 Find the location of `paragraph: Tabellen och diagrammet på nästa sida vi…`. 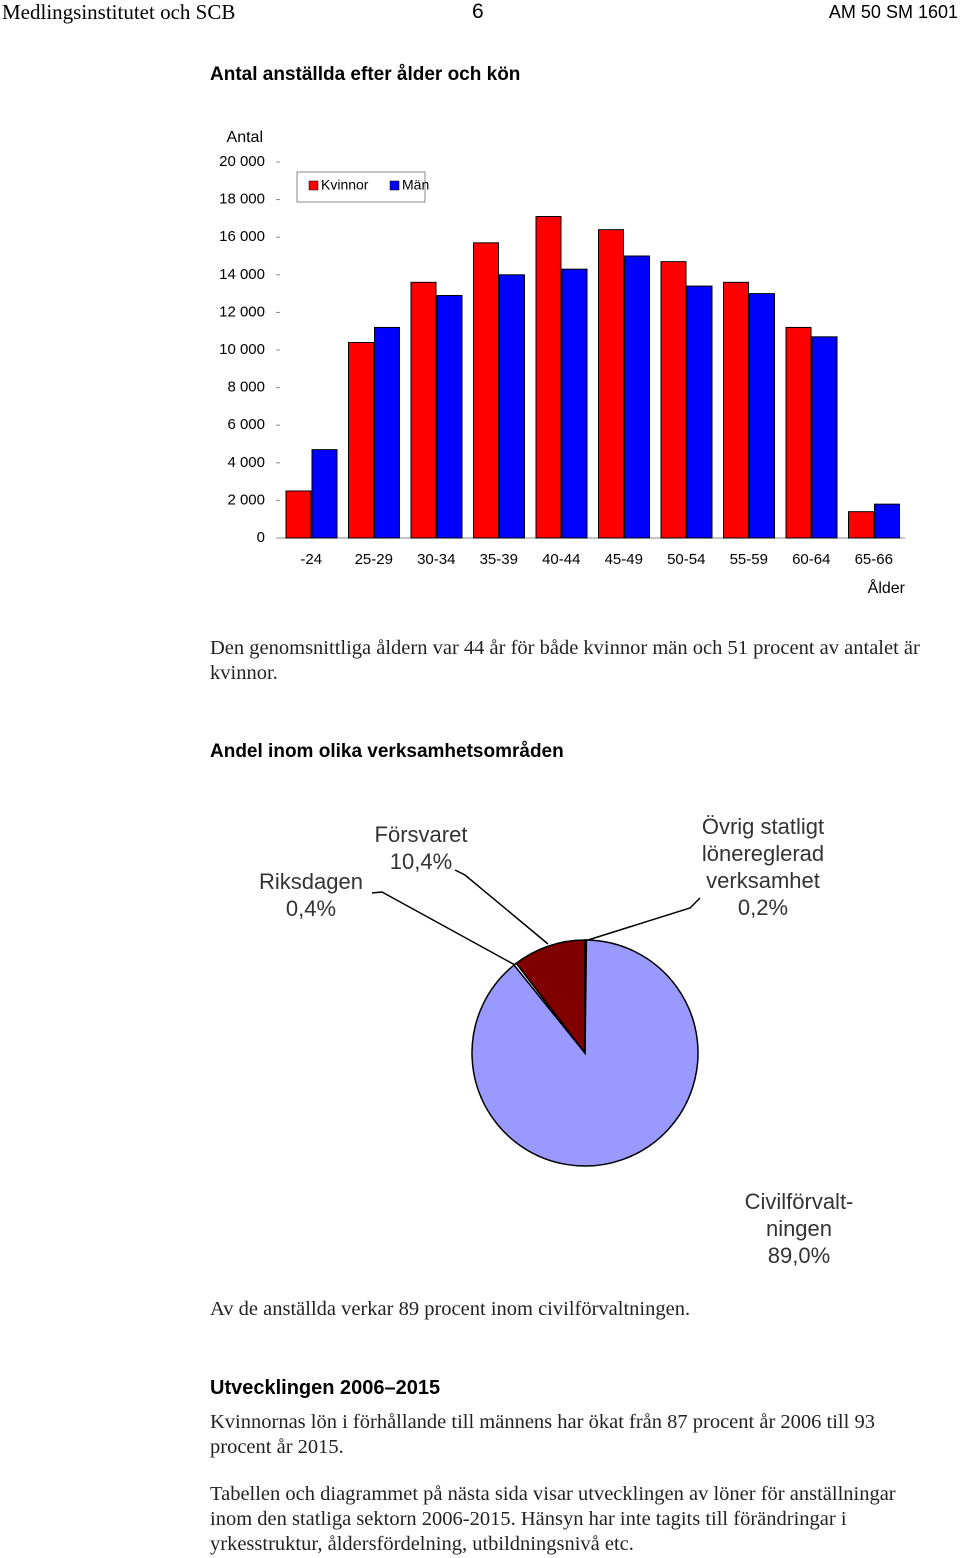

paragraph: Tabellen och diagrammet på nästa sida vi… is located at coordinates (553, 1519).